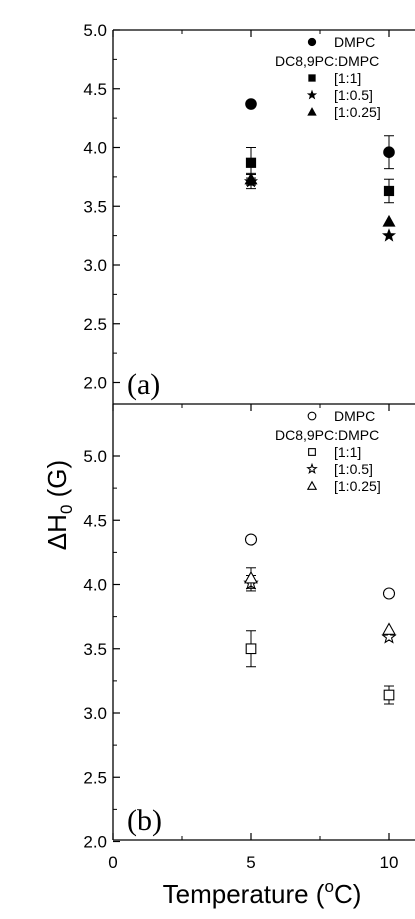 The height and width of the screenshot is (919, 415). I want to click on legend-label-a: DMPC, so click(354, 42).